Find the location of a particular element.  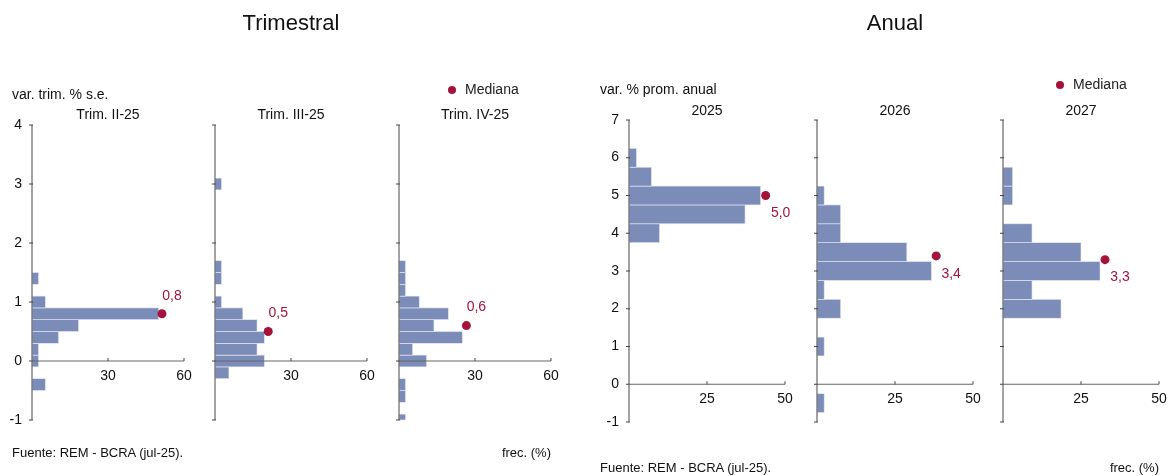

chart-title: Trim. II-25 is located at coordinates (108, 114).